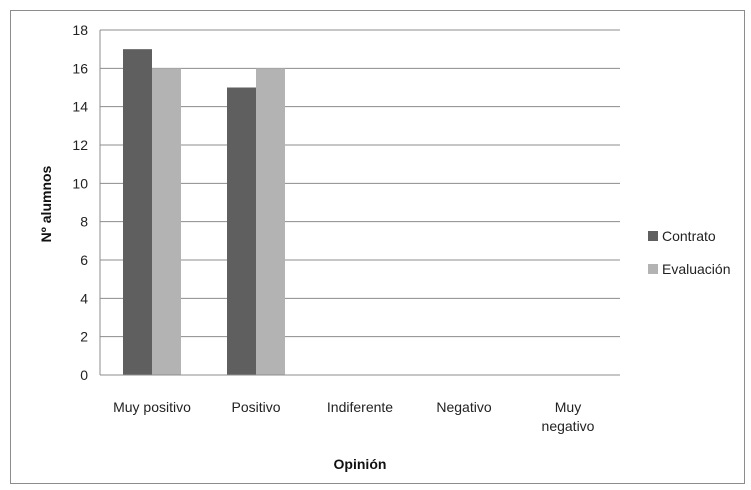  Describe the element at coordinates (80, 145) in the screenshot. I see `y-tick-label: 12` at that location.